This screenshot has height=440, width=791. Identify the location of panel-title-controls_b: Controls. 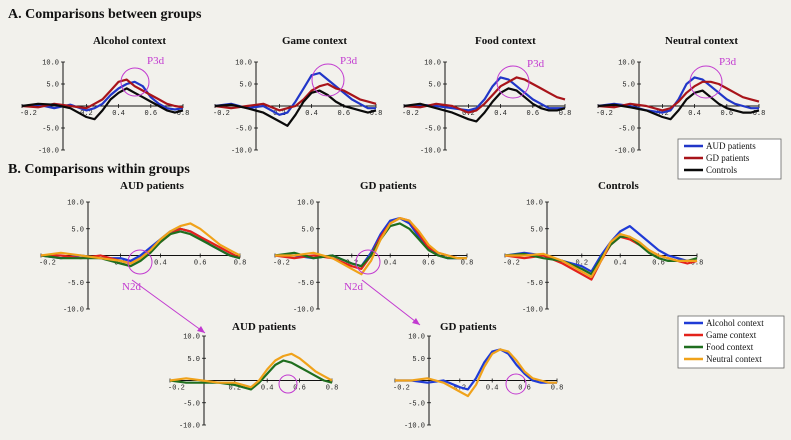
(618, 186).